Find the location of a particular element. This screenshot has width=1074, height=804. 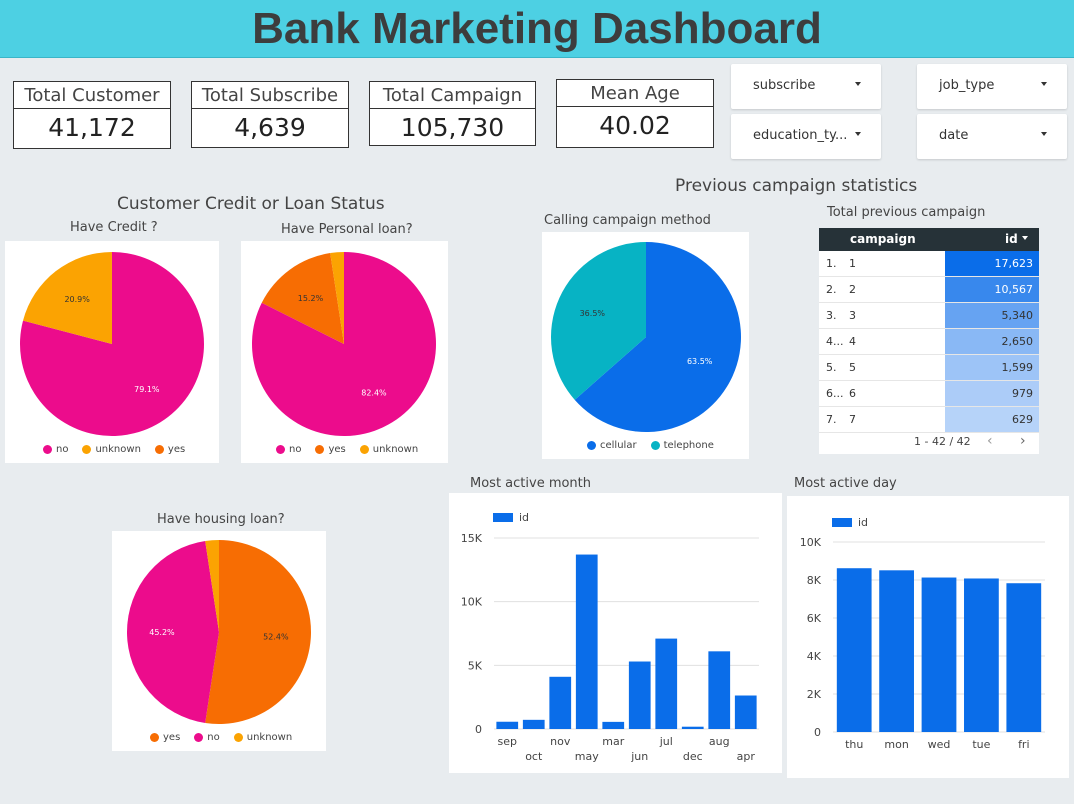

table-row: 1. 1 17,623 is located at coordinates (929, 264).